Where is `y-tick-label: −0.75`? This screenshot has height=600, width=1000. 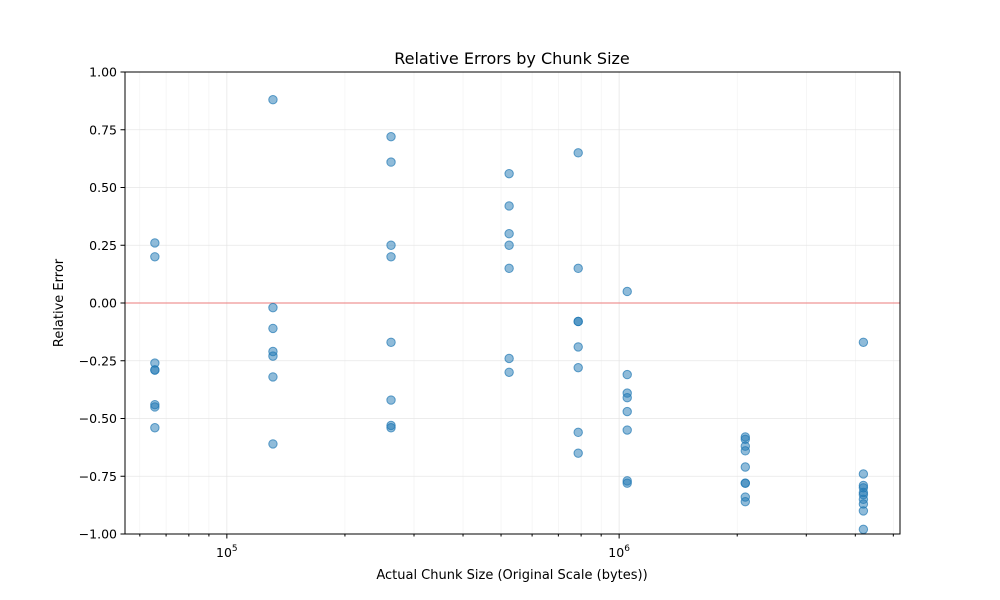
y-tick-label: −0.75 is located at coordinates (98, 476).